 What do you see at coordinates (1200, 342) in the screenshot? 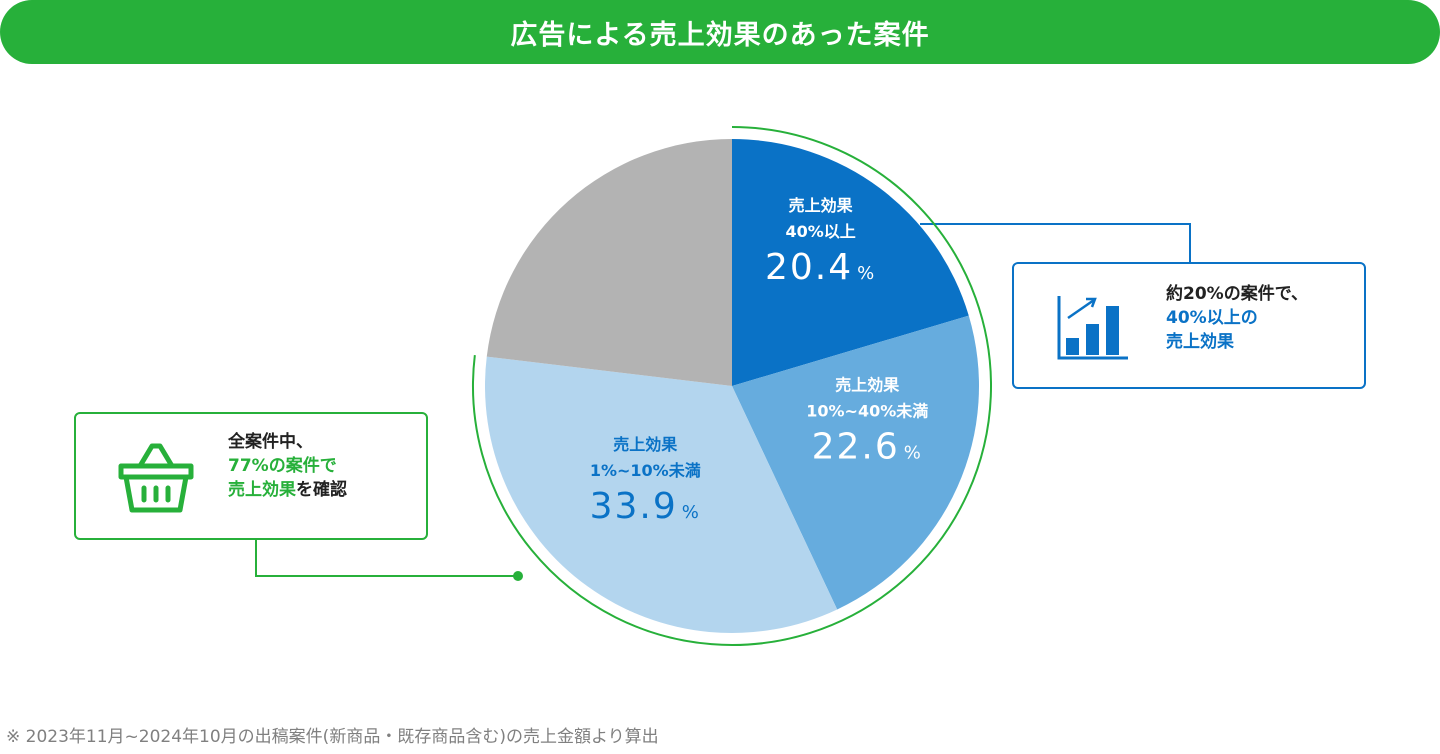
I see `callout-top-line3: 売上効果` at bounding box center [1200, 342].